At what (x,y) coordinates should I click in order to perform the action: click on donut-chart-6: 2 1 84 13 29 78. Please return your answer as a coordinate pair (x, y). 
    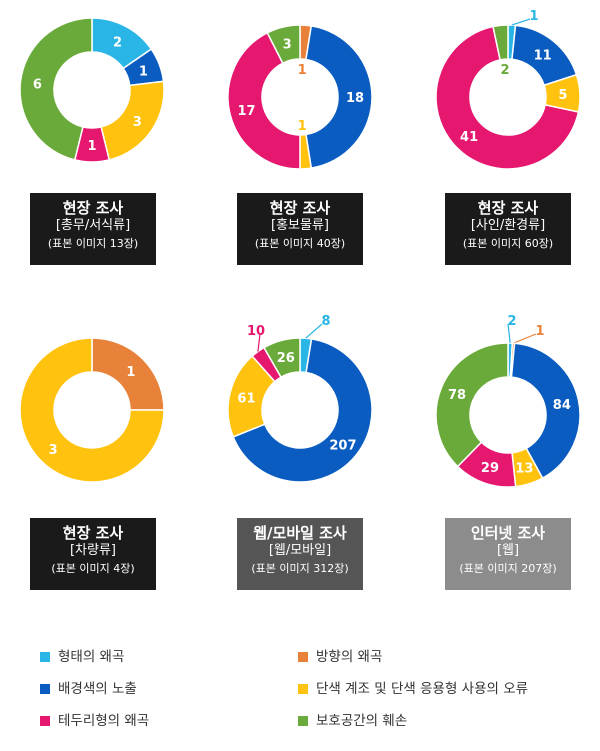
    Looking at the image, I should click on (508, 401).